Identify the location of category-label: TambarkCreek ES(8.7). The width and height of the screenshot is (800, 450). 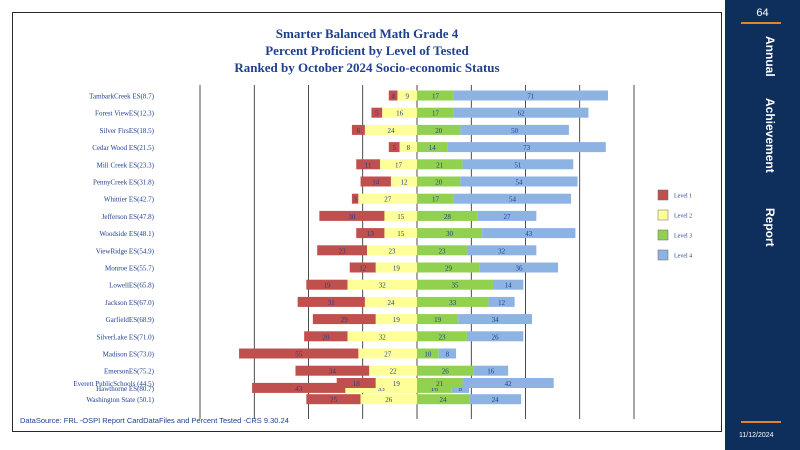
(121, 97).